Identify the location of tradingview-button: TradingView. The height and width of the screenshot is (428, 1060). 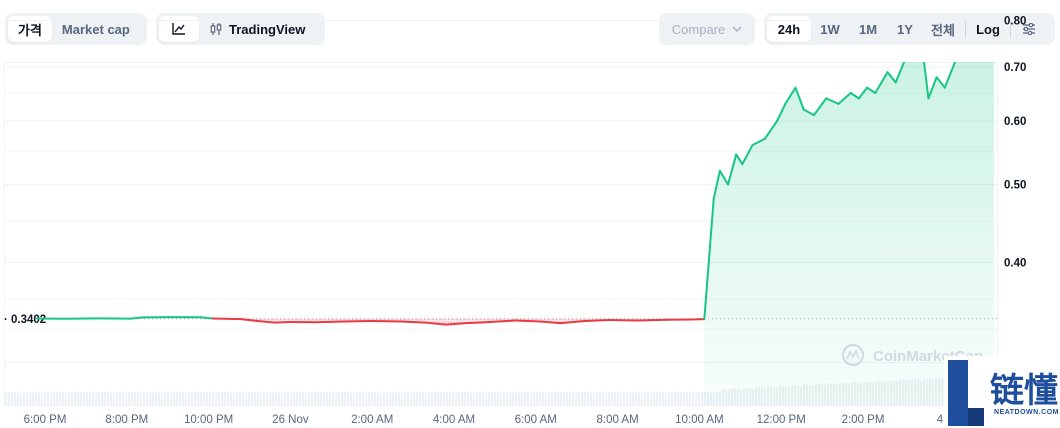
(257, 29).